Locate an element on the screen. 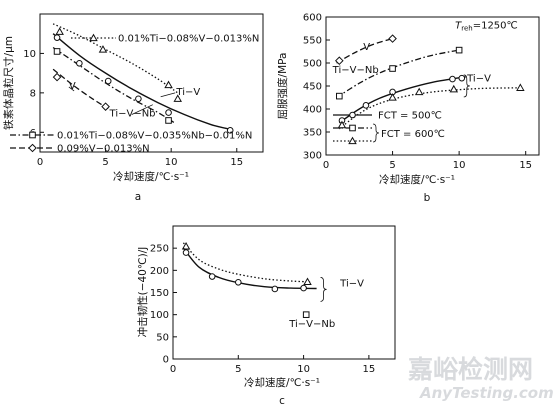 The width and height of the screenshot is (554, 409). chart-c-annotation-1: Ti−V−Nb is located at coordinates (311, 324).